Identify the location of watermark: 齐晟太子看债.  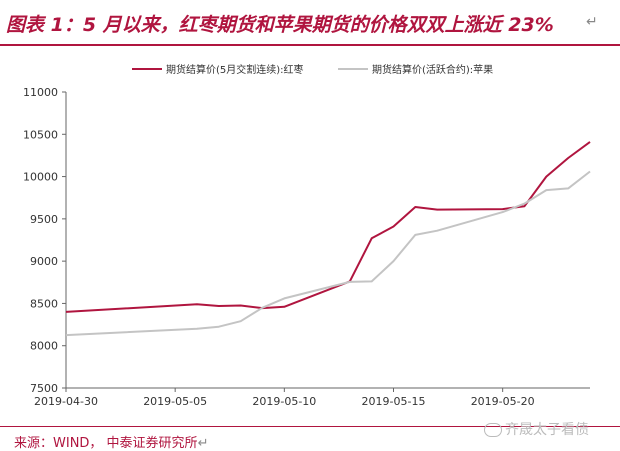
(536, 429).